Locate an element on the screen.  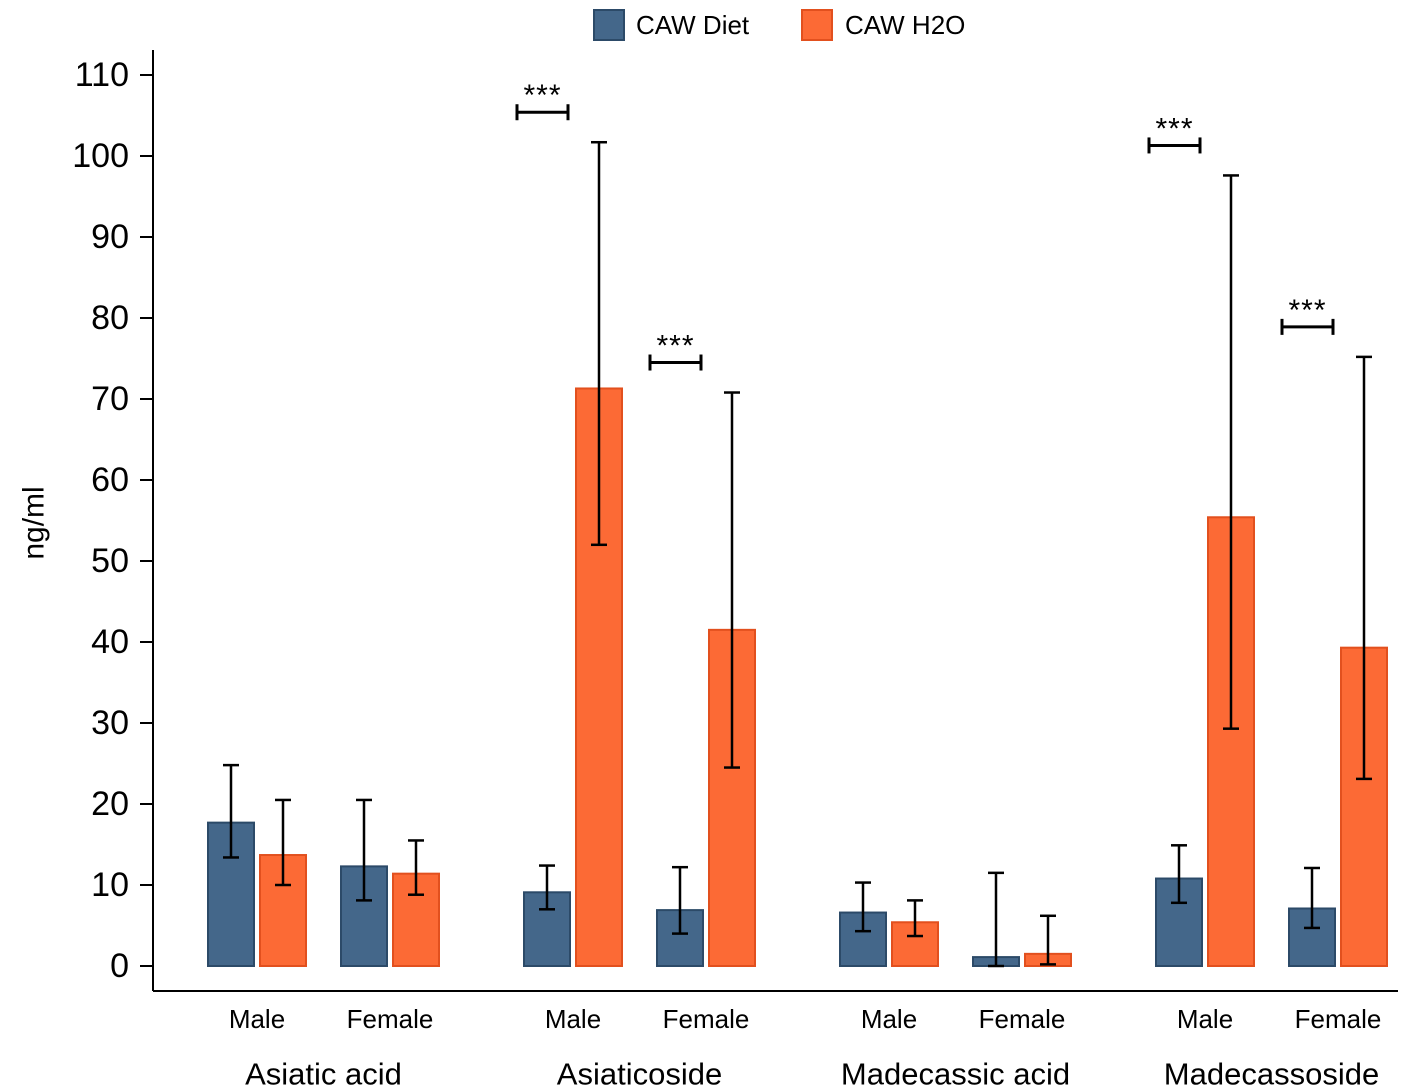
y-tick-label: 20 is located at coordinates (110, 804).